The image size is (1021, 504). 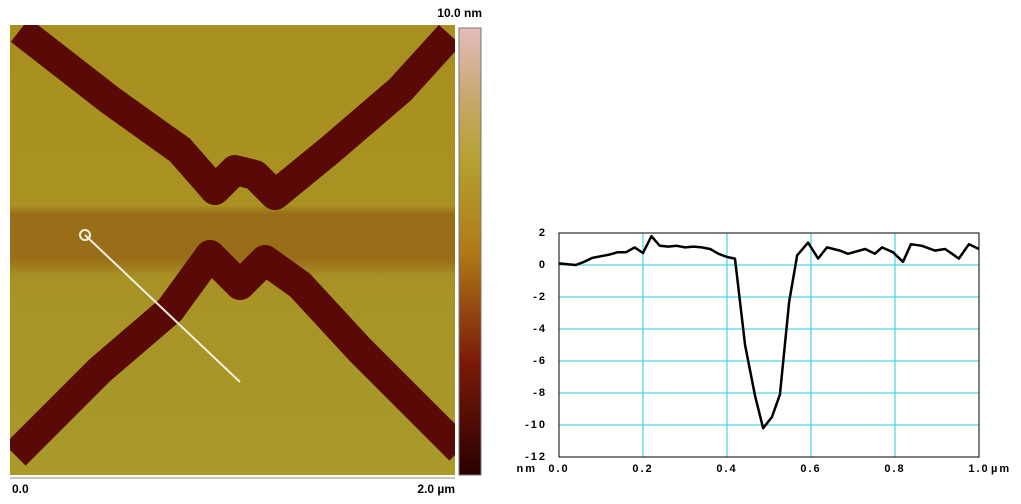 I want to click on x-tick-label: 0.4, so click(x=726, y=469).